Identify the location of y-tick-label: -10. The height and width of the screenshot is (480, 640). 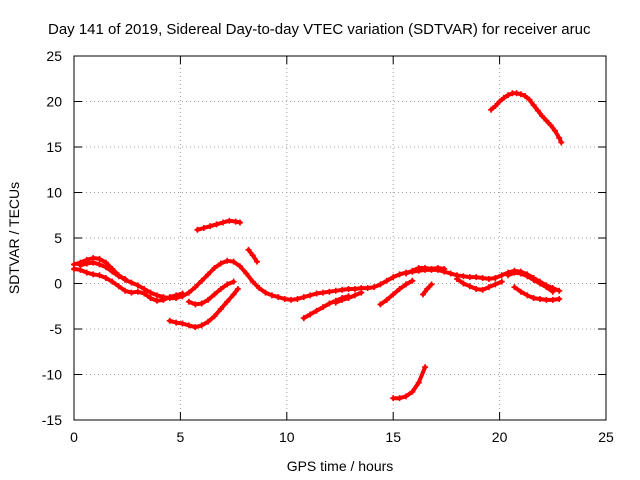
(52, 375).